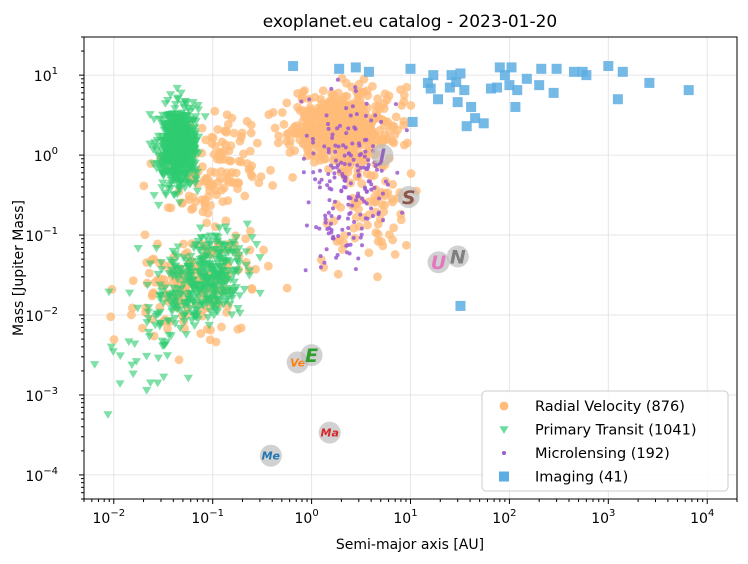 The height and width of the screenshot is (564, 748). What do you see at coordinates (457, 256) in the screenshot?
I see `planet-marker` at bounding box center [457, 256].